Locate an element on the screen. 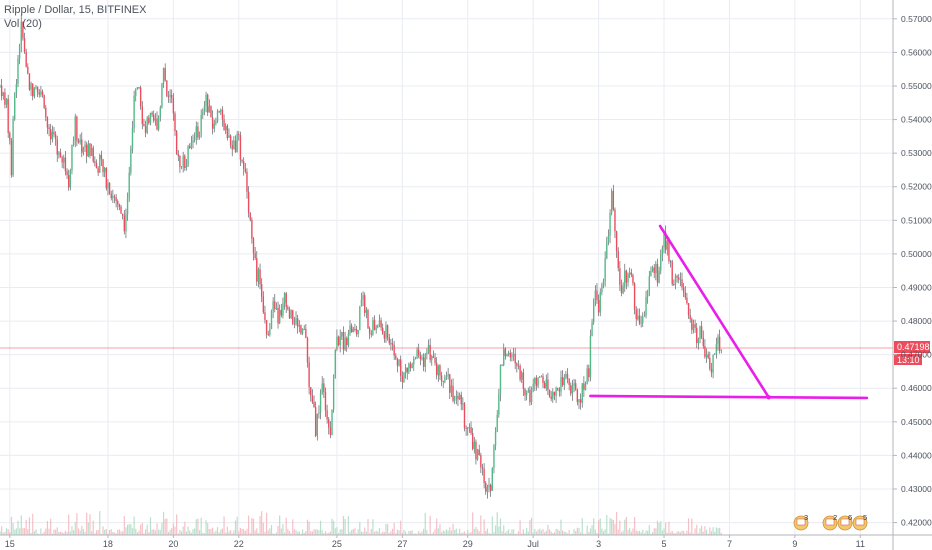  trendline-intersection-point is located at coordinates (768, 397).